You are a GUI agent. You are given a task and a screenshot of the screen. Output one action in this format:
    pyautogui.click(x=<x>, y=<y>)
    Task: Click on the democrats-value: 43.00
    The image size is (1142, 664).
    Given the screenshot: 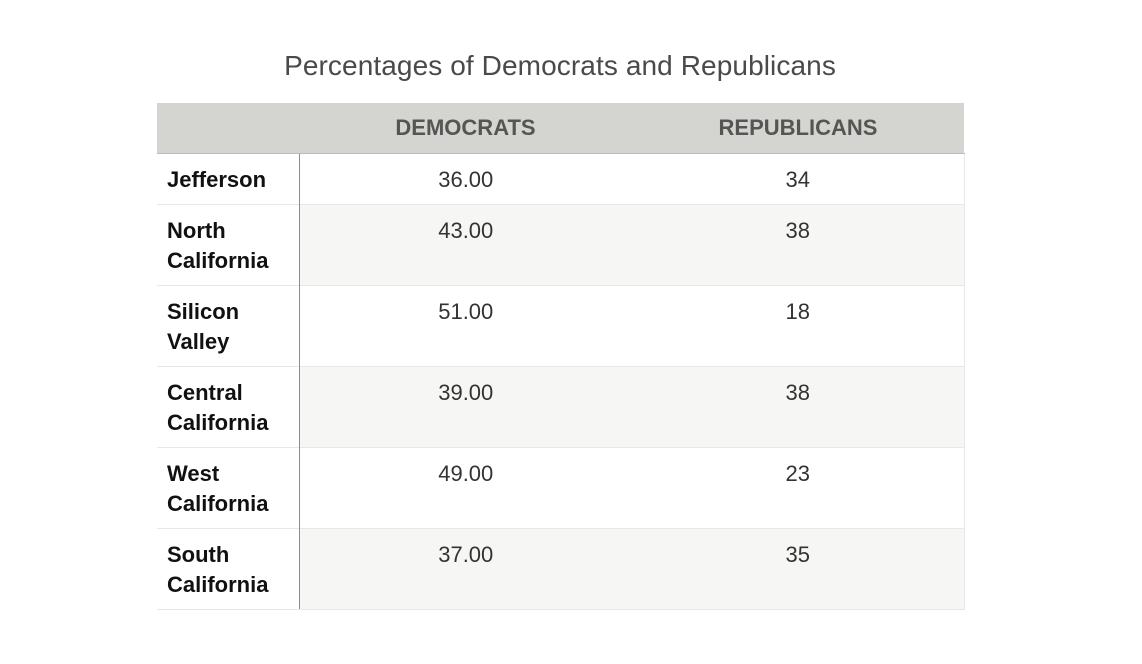 What is the action you would take?
    pyautogui.click(x=465, y=245)
    